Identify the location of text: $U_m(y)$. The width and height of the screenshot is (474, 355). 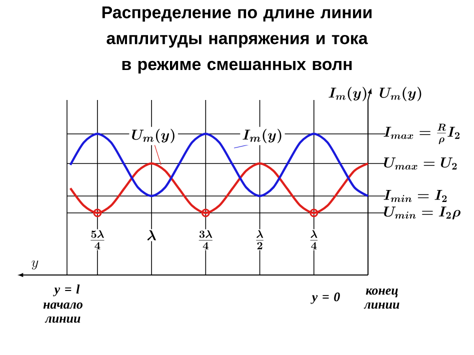
(153, 136).